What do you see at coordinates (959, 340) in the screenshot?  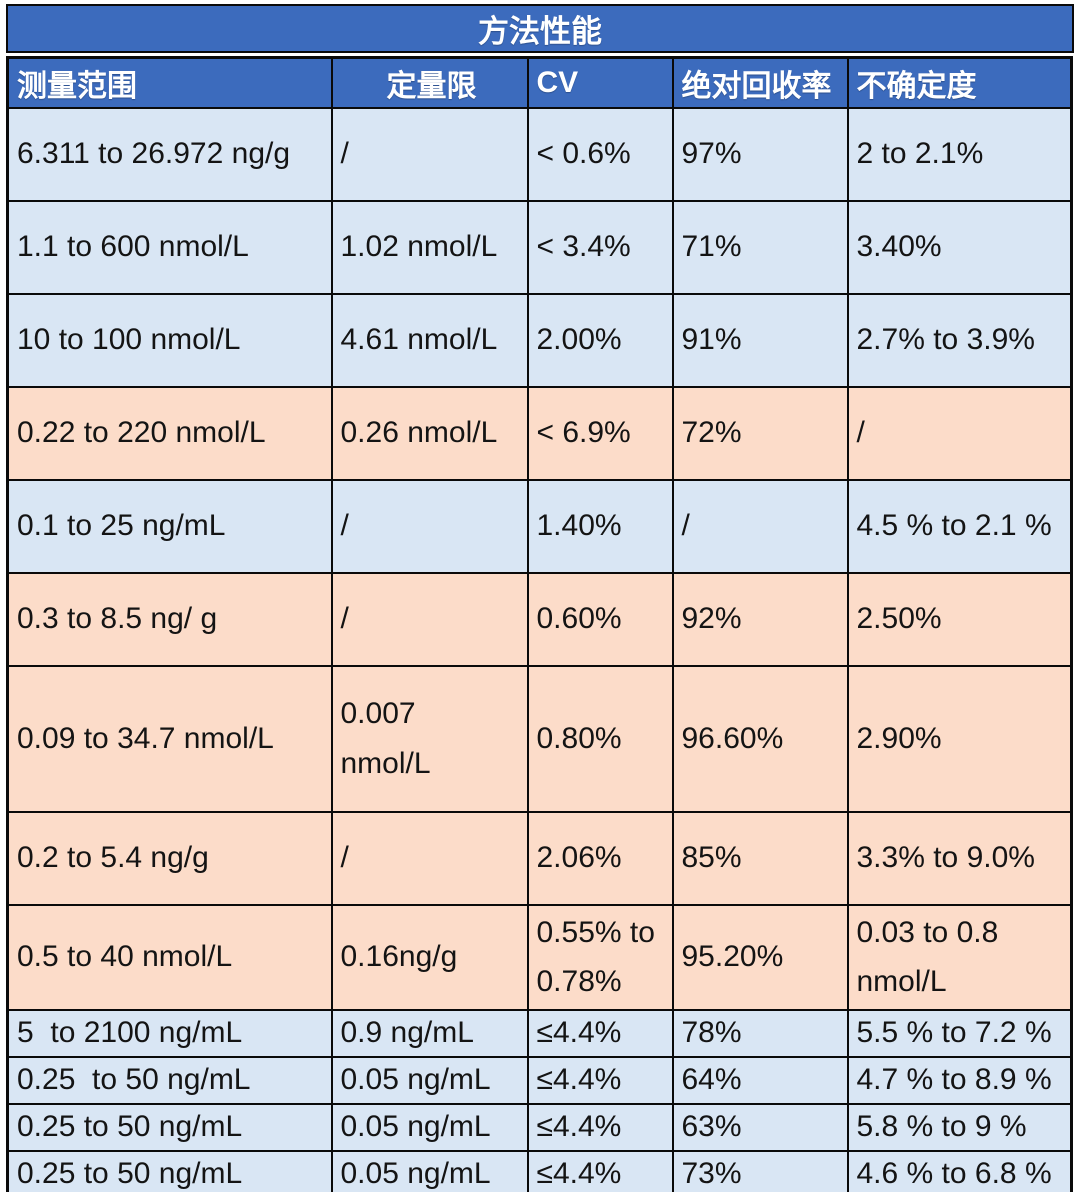 I see `table-cell: 2.7% to 3.9%` at bounding box center [959, 340].